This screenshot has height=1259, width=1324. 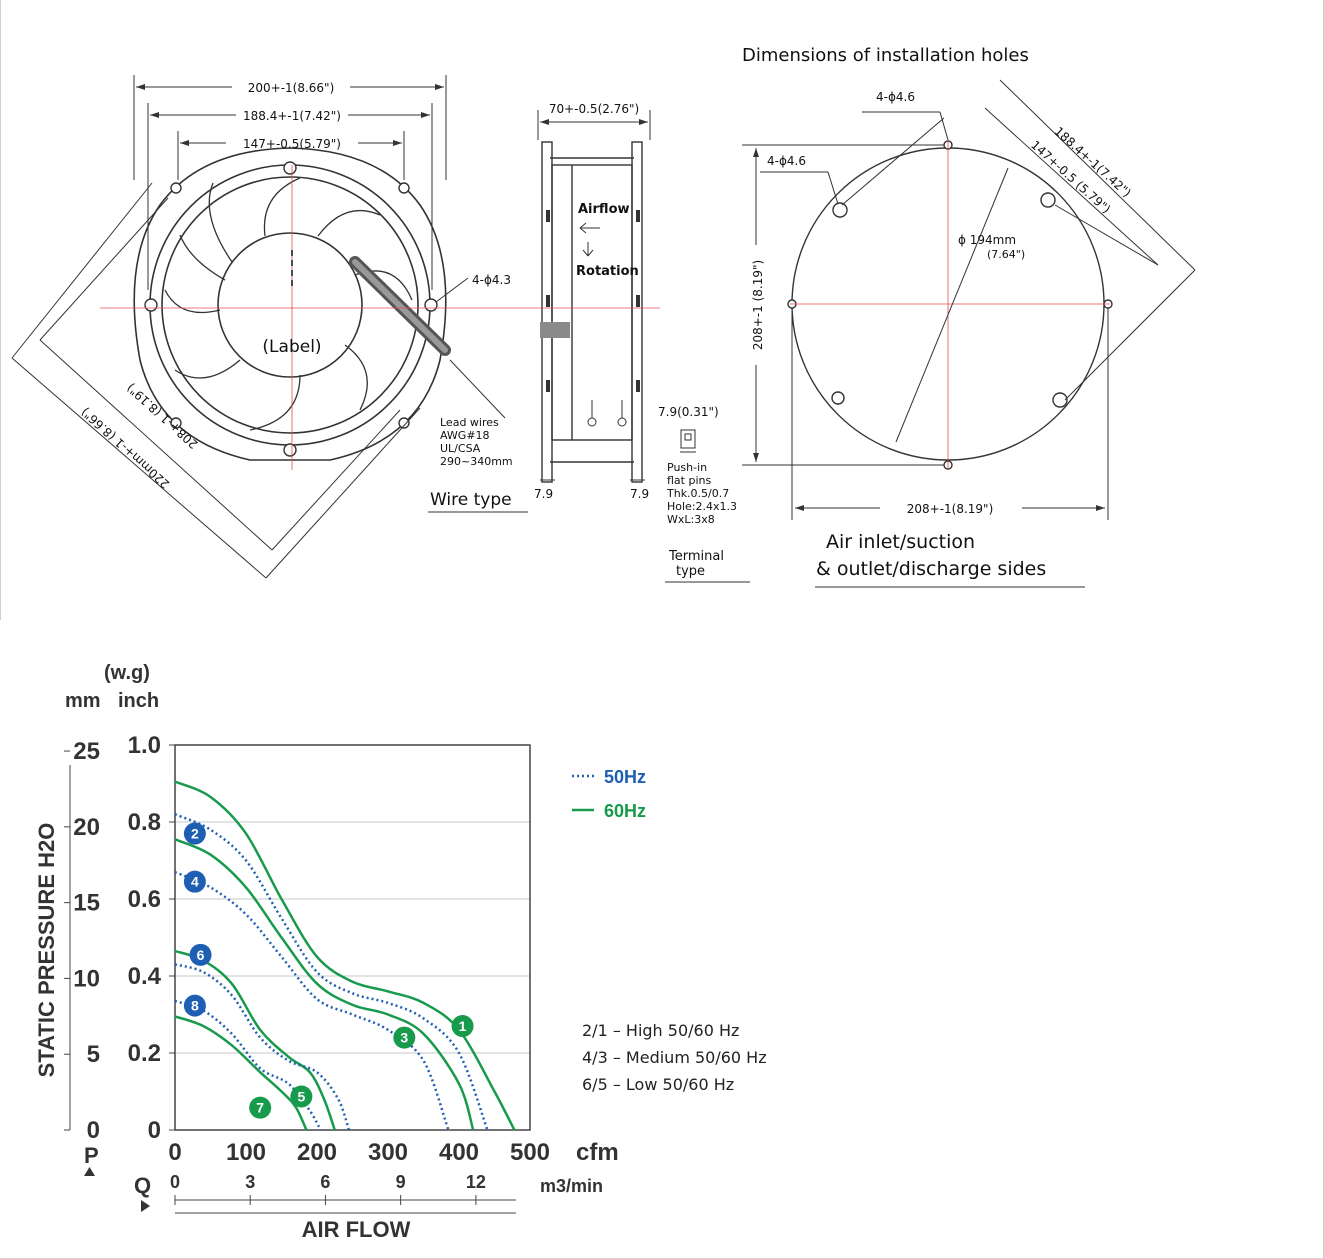 I want to click on x-tick-m3: 12, so click(x=476, y=1182).